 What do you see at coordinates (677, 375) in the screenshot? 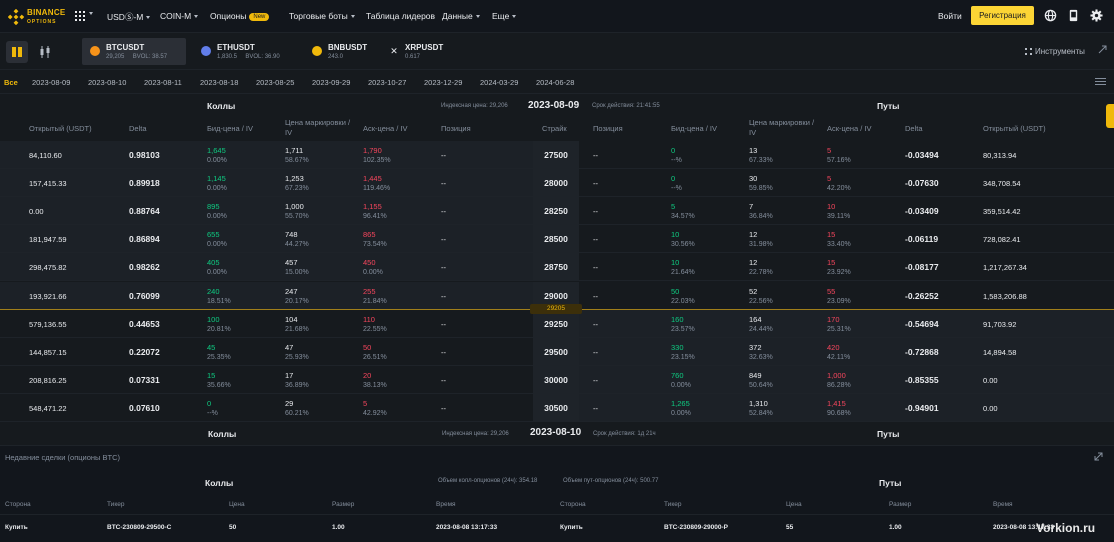
I see `bid-put: 760` at bounding box center [677, 375].